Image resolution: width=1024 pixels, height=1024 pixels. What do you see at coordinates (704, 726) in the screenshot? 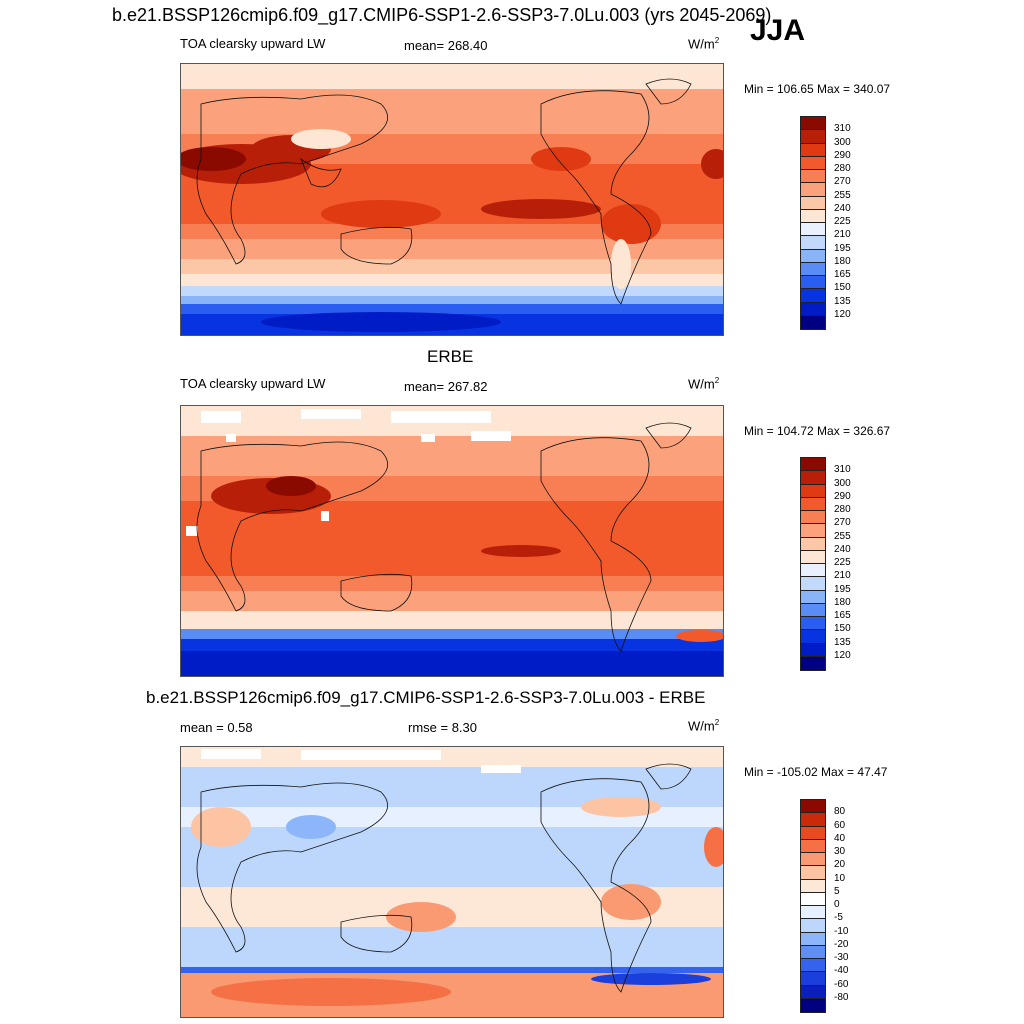
I see `panel-diff-units: W/m2` at bounding box center [704, 726].